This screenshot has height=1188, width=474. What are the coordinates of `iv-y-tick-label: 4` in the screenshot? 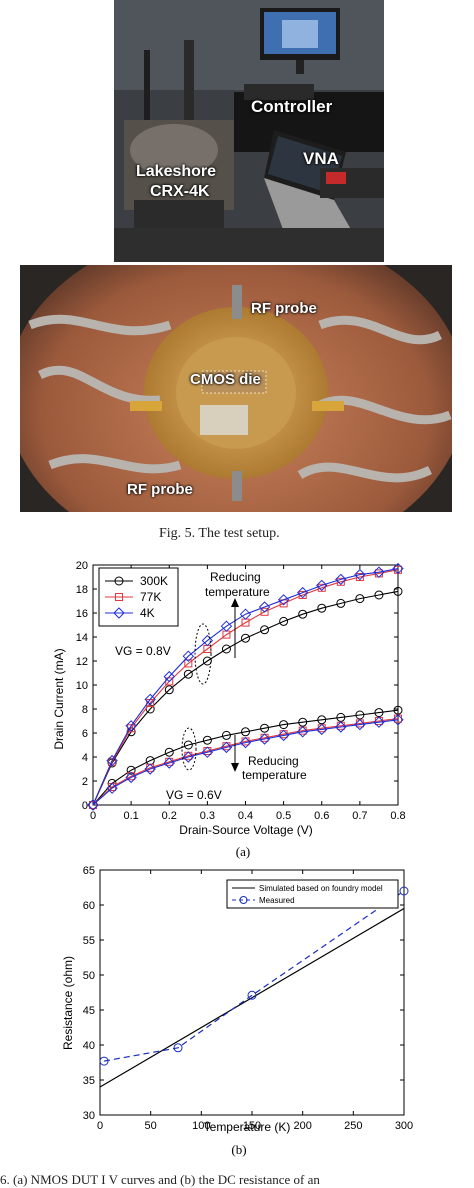 It's located at (85, 758).